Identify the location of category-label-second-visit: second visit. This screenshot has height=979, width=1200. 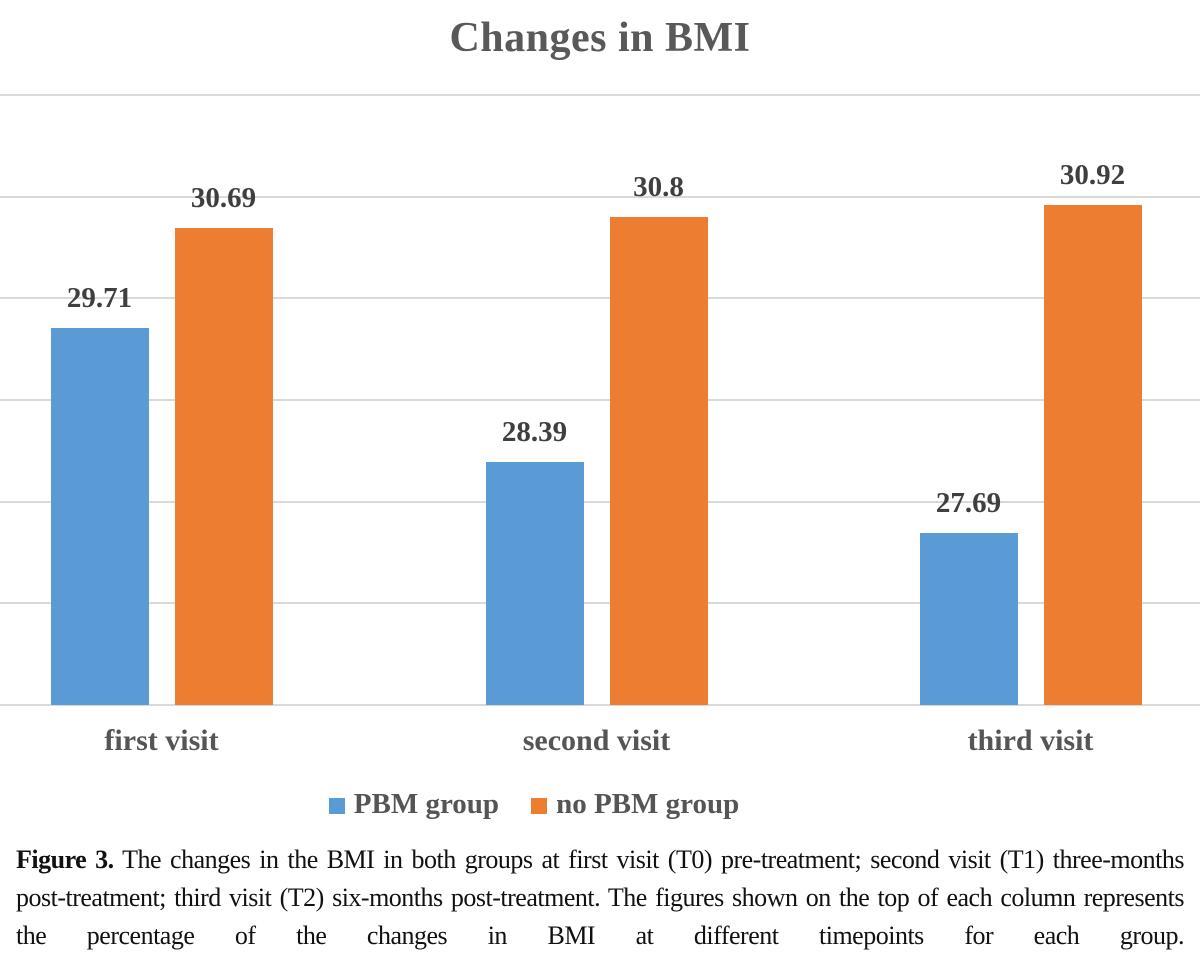
(596, 740).